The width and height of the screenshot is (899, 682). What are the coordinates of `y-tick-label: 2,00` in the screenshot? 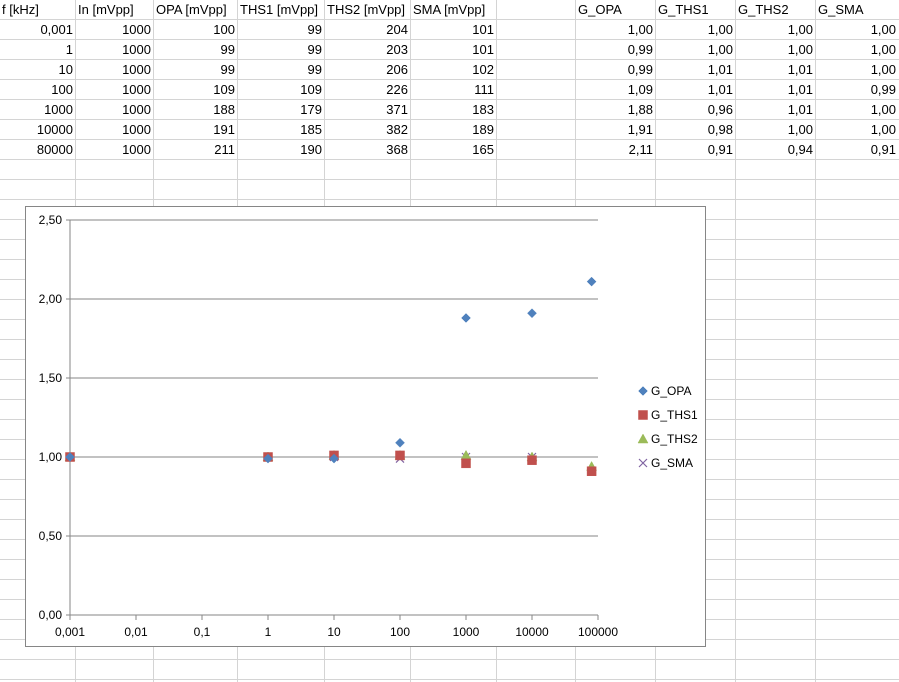 It's located at (51, 299).